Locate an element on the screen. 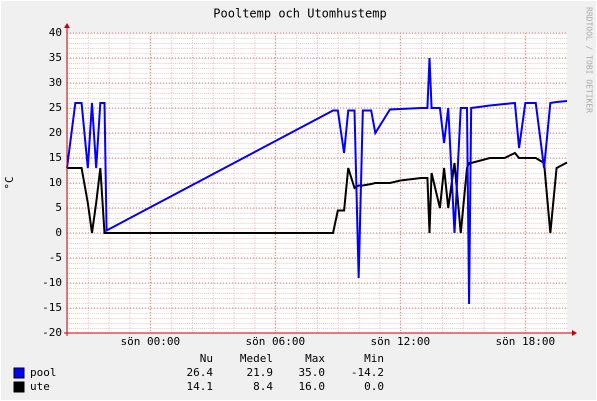 The height and width of the screenshot is (401, 597). y-tick-label: 15 is located at coordinates (55, 157).